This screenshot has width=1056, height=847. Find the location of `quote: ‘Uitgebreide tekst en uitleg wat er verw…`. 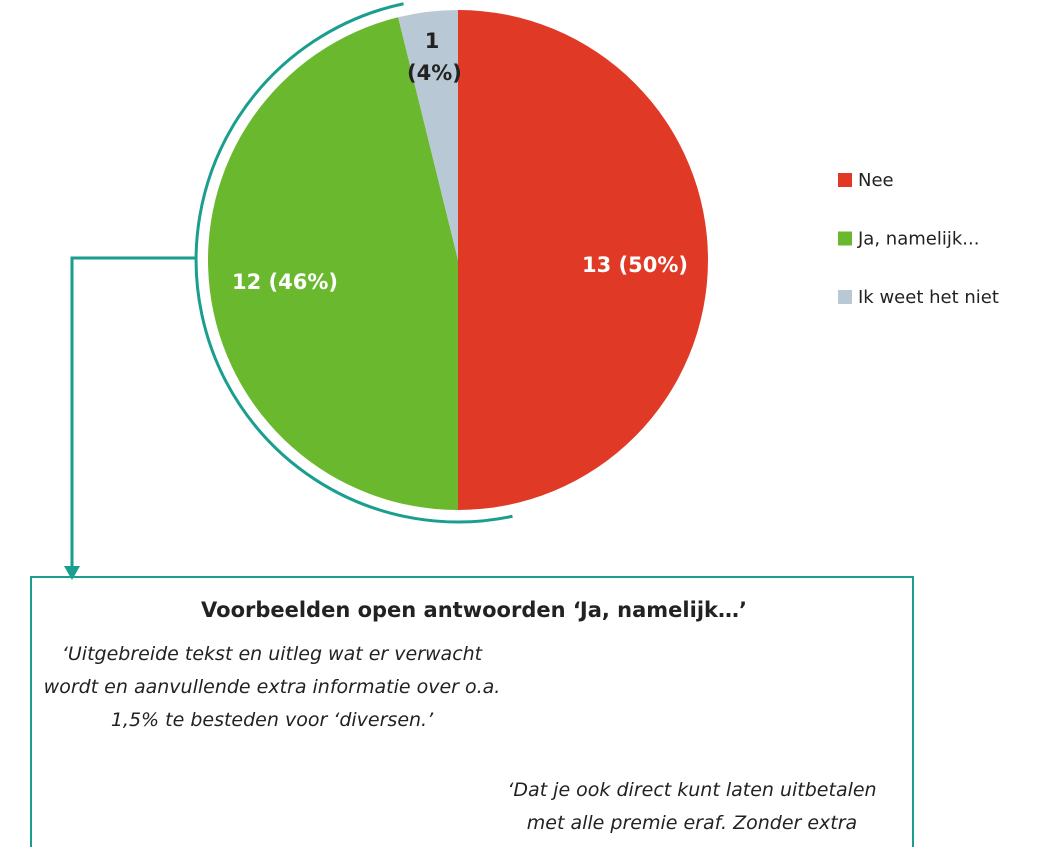

quote: ‘Uitgebreide tekst en uitleg wat er verw… is located at coordinates (272, 687).